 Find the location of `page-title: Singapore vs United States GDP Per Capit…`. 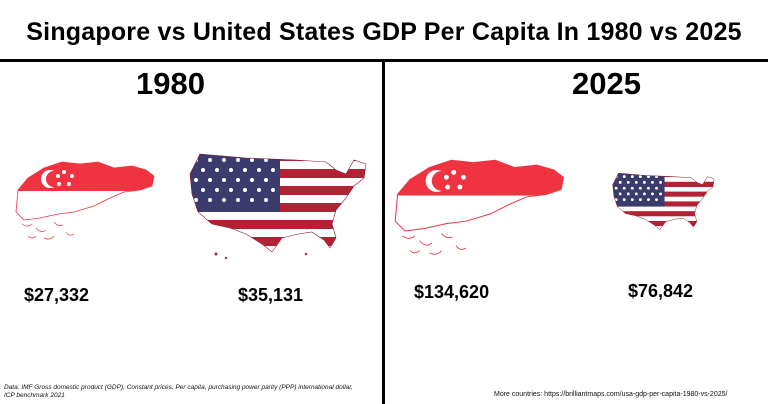

page-title: Singapore vs United States GDP Per Capit… is located at coordinates (384, 32).